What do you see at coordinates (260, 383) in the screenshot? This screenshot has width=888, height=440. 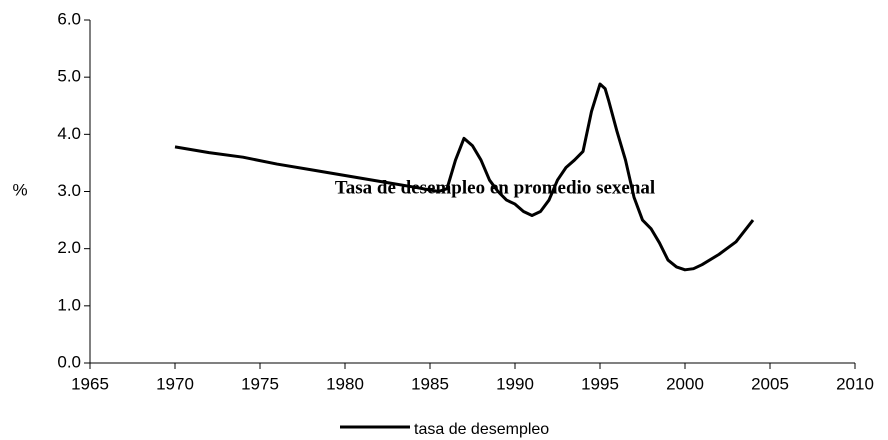 I see `x-tick-label: 1975` at bounding box center [260, 383].